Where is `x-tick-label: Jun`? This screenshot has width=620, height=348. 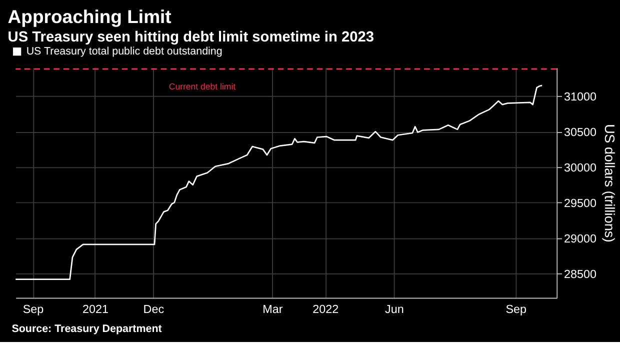
x-tick-label: Jun is located at coordinates (394, 309).